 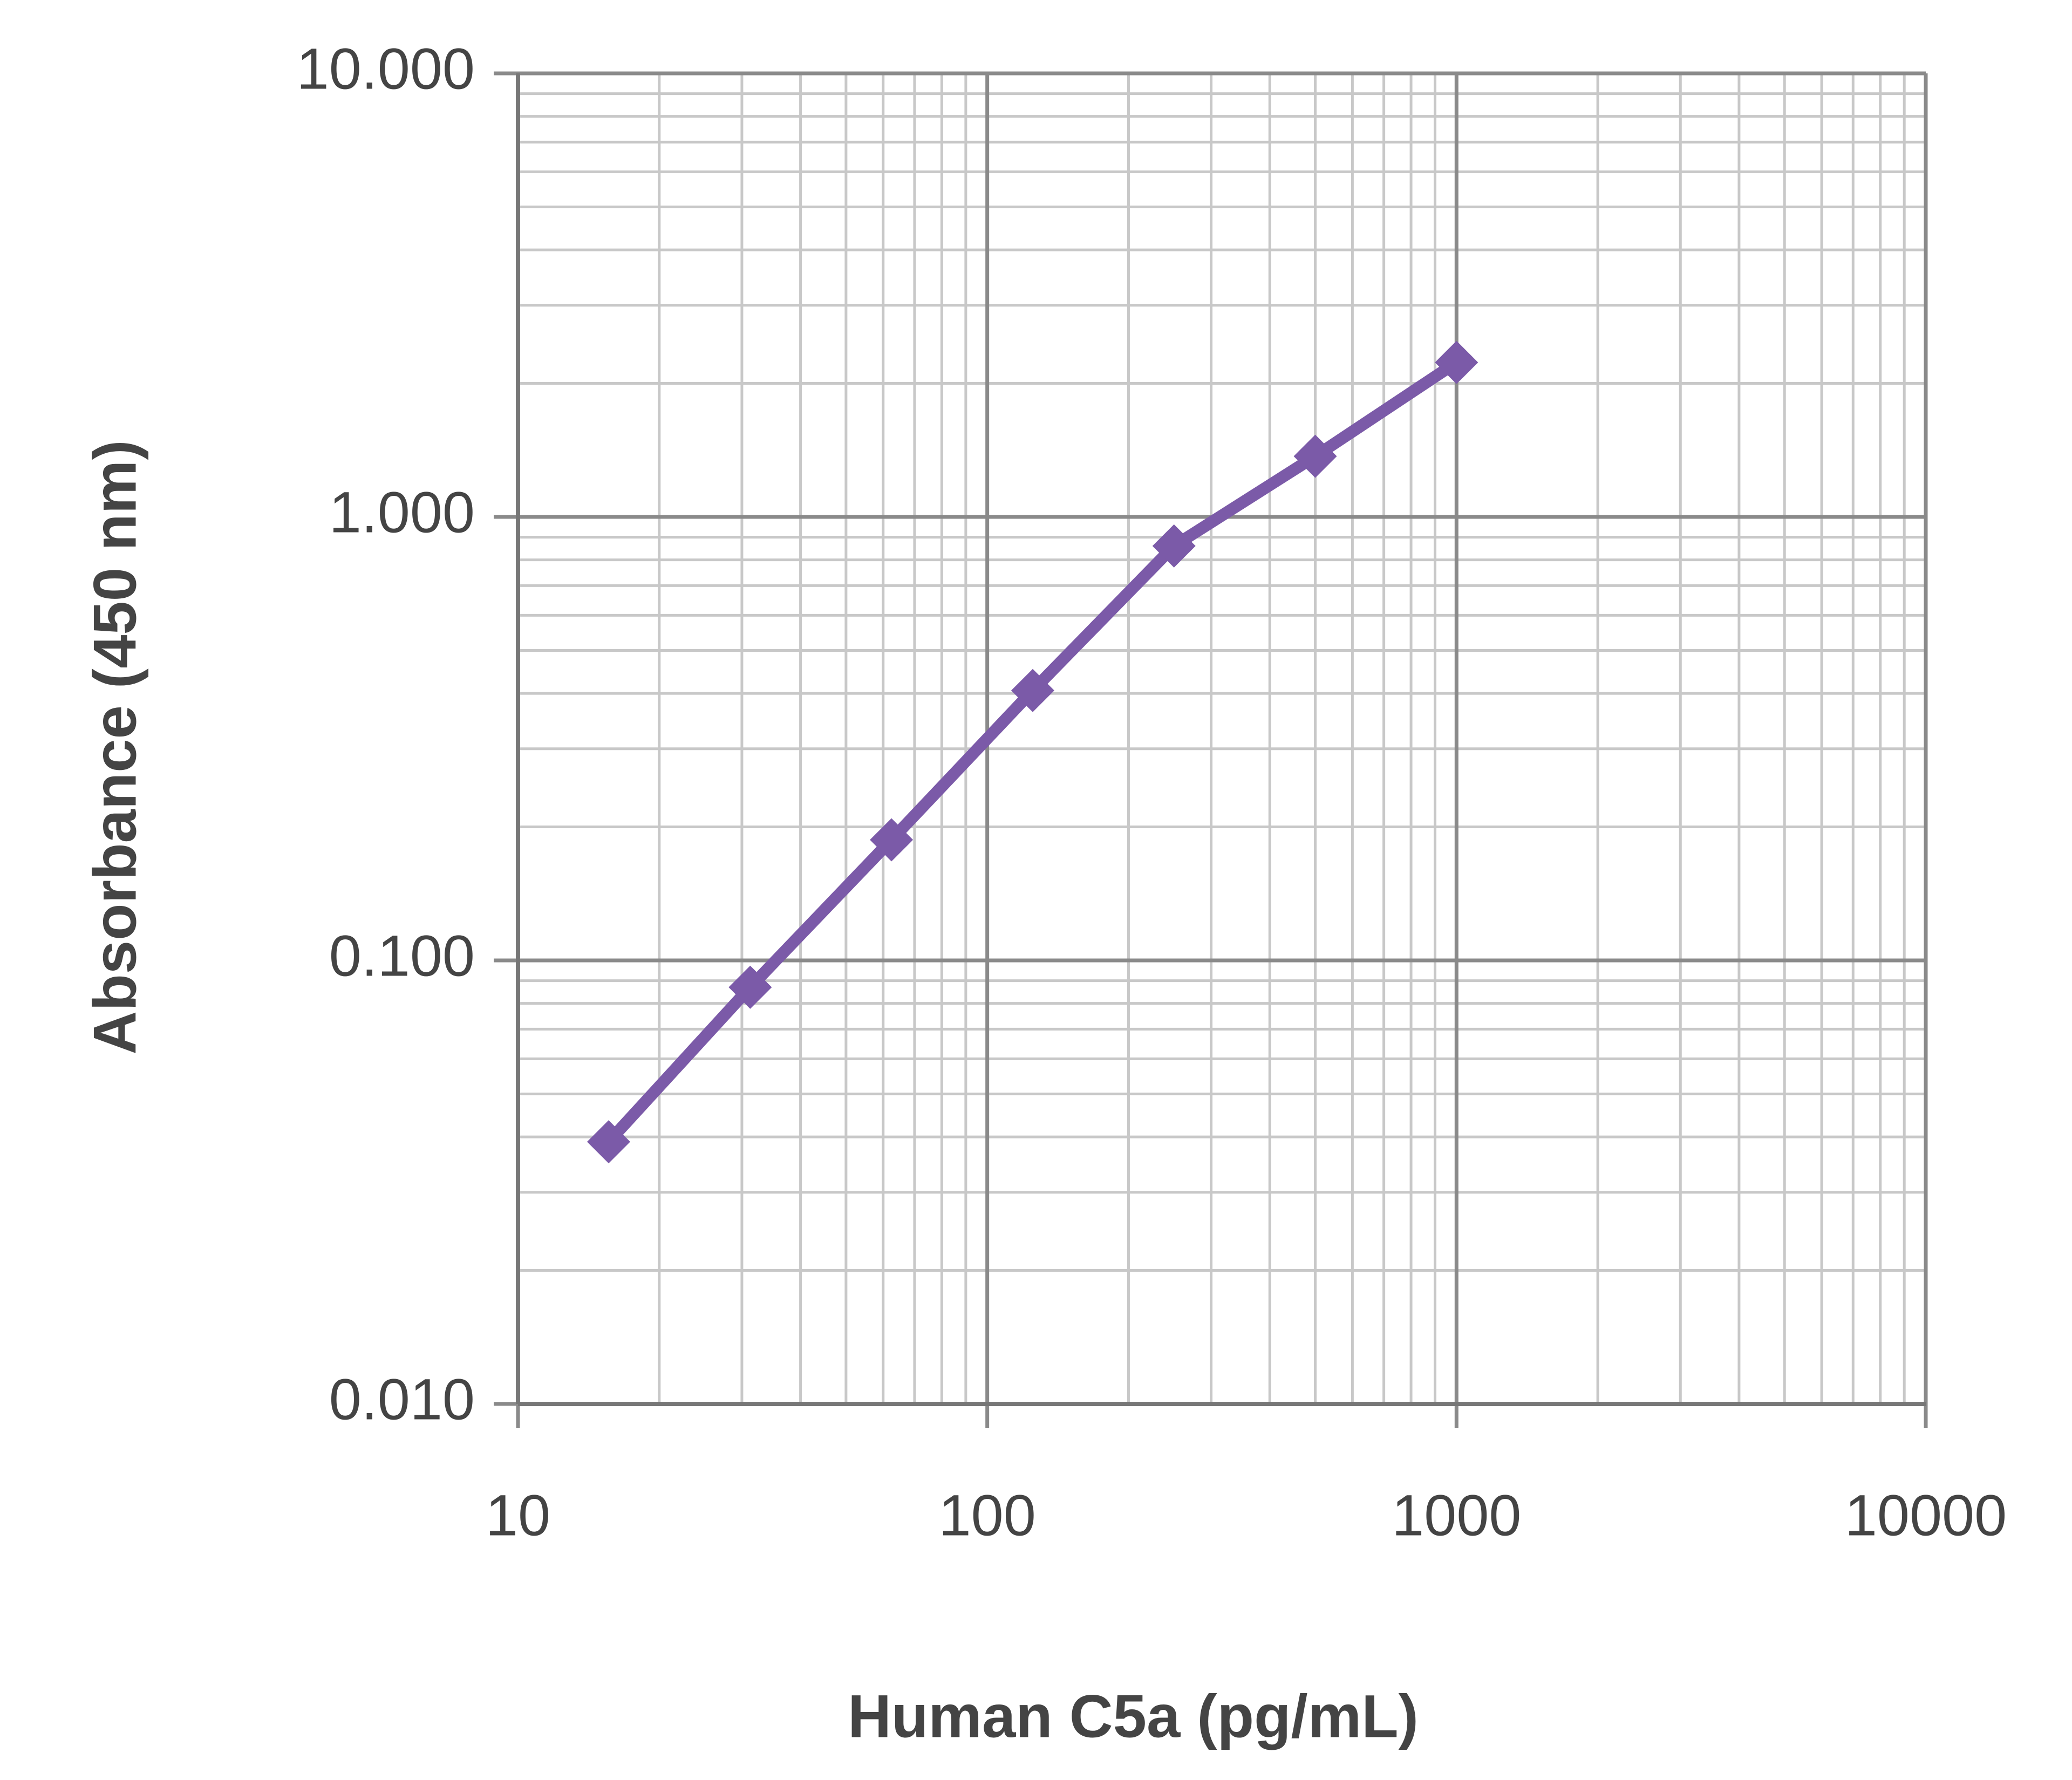 What do you see at coordinates (1456, 1515) in the screenshot?
I see `x-tick-label: 1000` at bounding box center [1456, 1515].